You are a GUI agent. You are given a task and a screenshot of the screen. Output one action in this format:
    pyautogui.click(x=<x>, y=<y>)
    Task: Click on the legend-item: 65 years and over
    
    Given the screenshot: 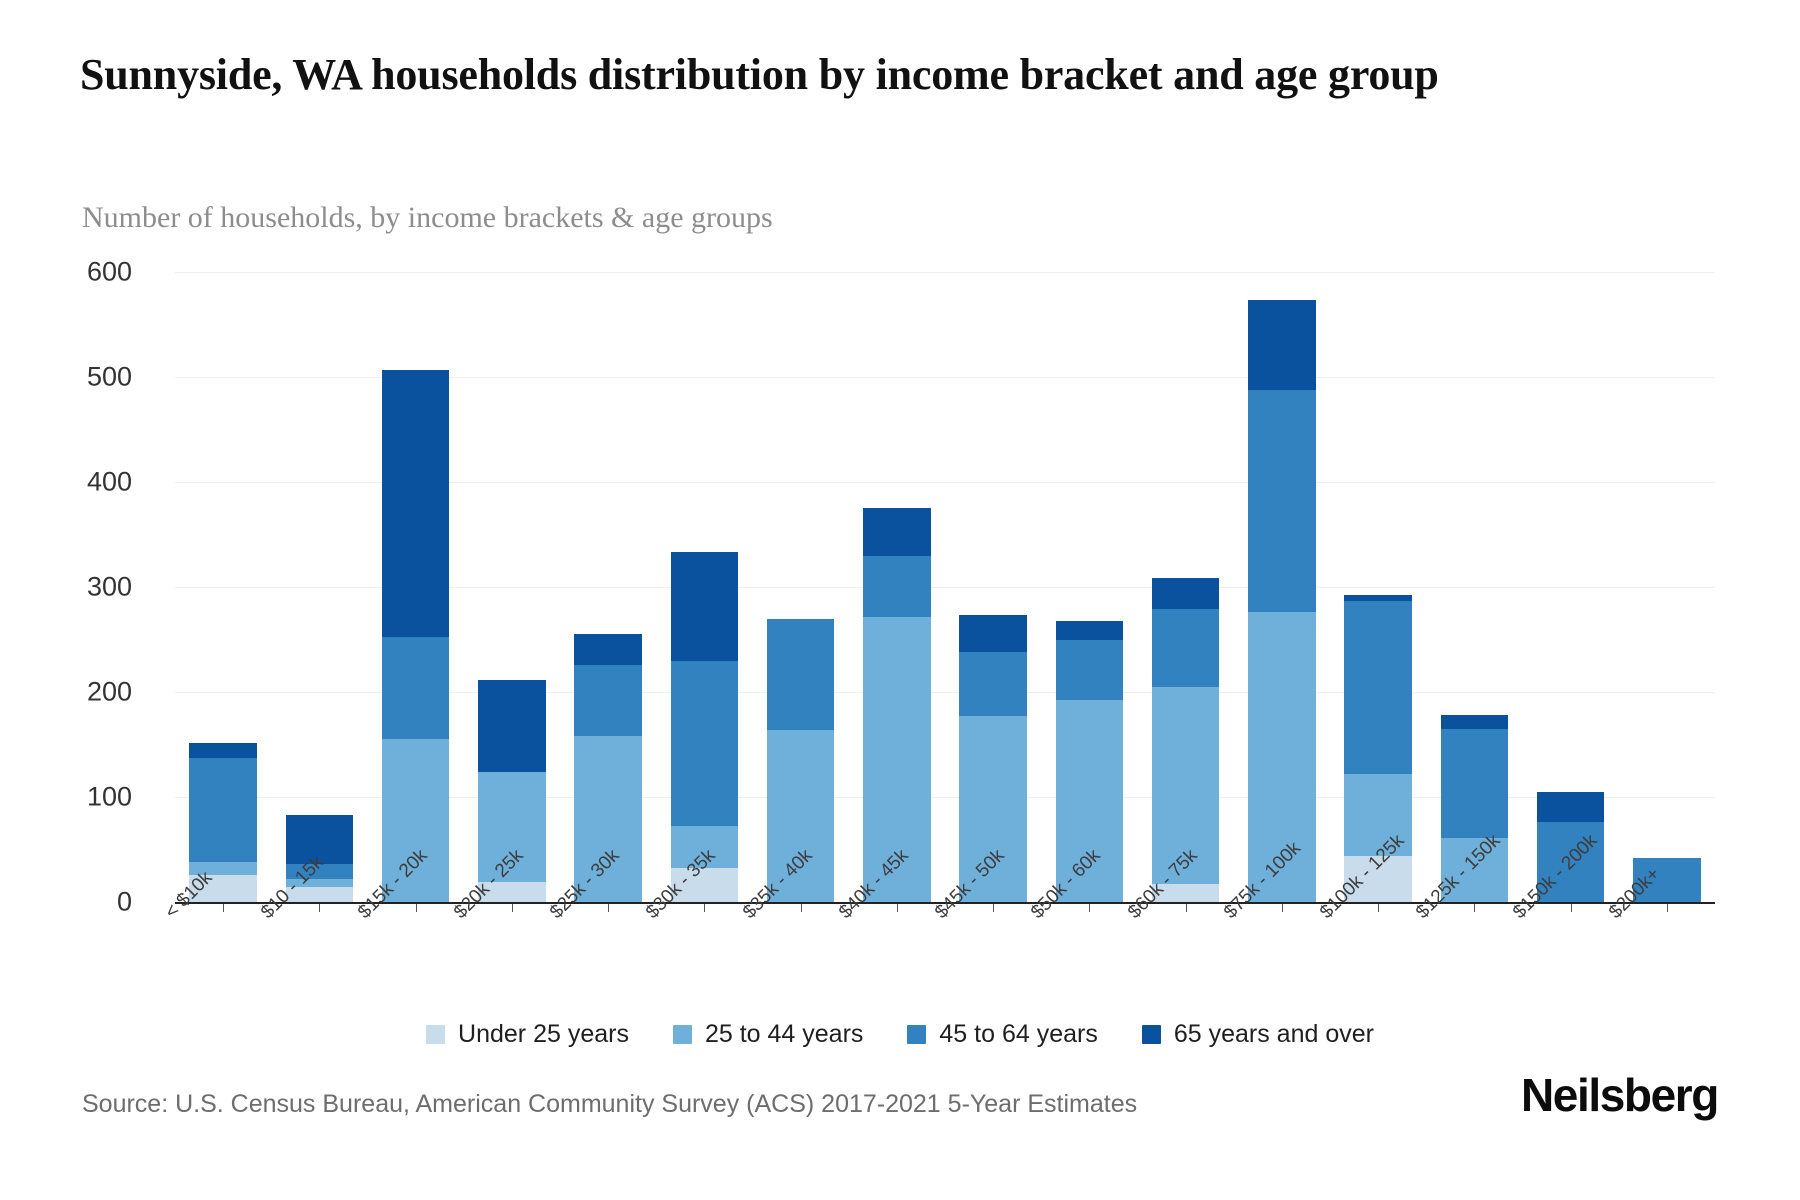 What is the action you would take?
    pyautogui.click(x=1257, y=1034)
    